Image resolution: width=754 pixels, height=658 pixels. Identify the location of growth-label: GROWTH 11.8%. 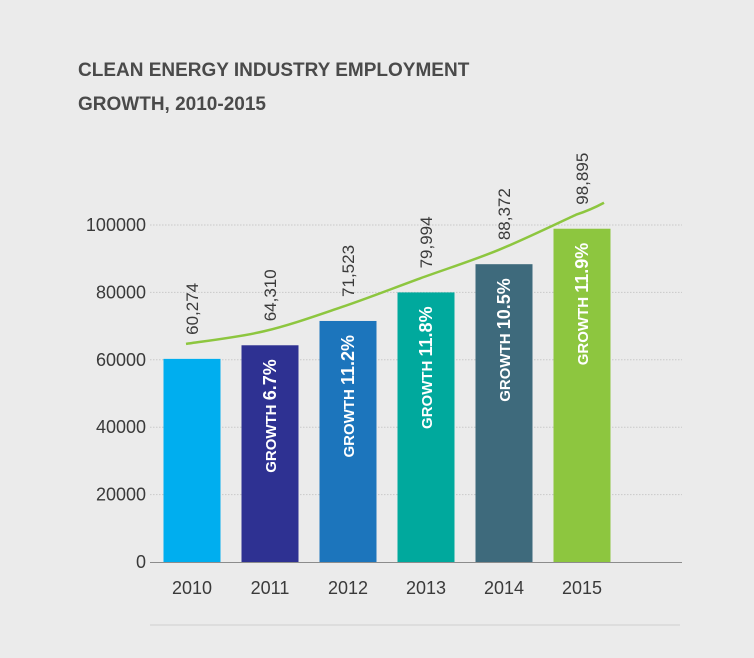
(426, 367).